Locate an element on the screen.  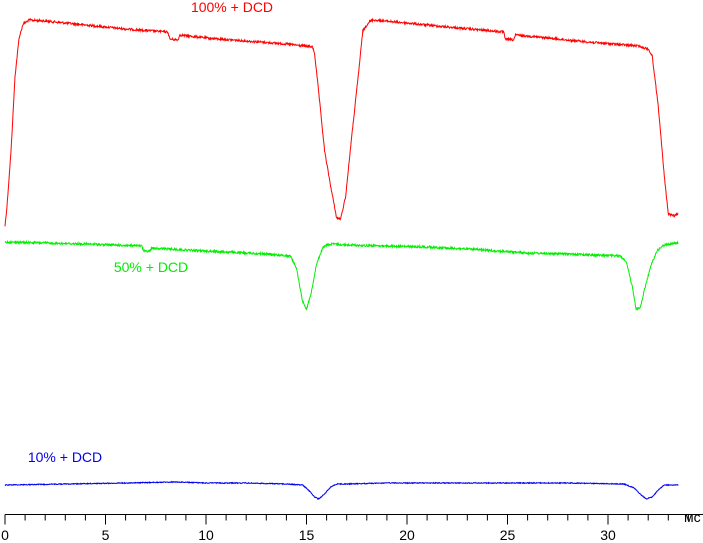
x-tick-label: 0 is located at coordinates (5, 535).